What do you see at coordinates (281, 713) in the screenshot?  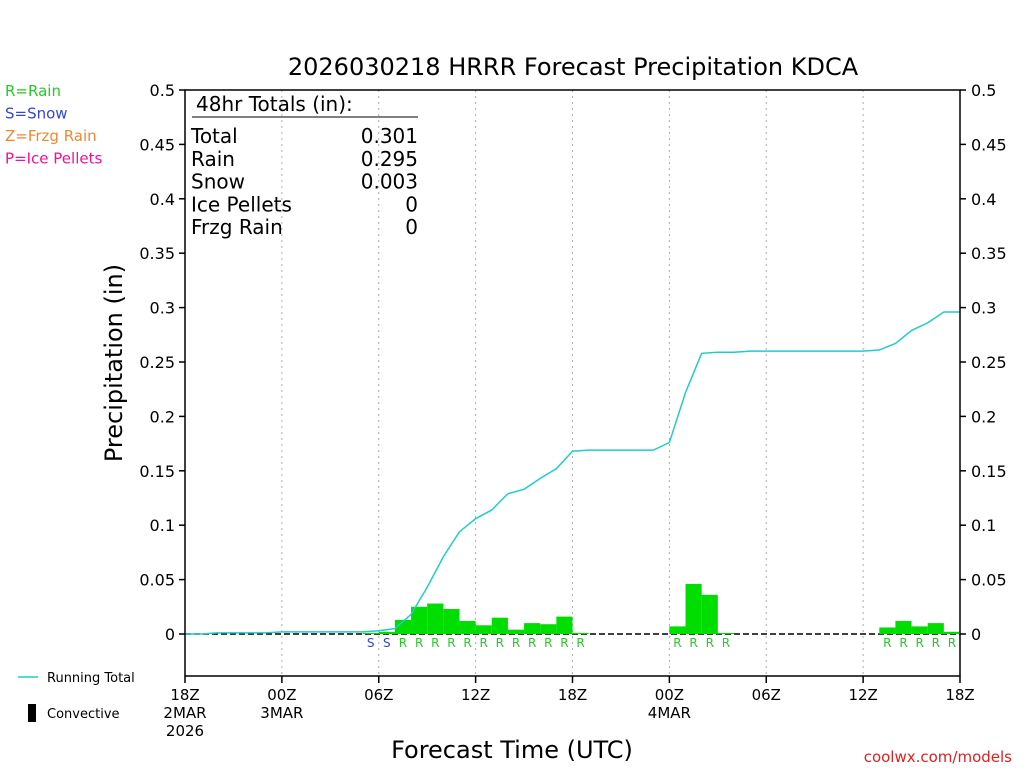 I see `x-tick-label: 3MAR` at bounding box center [281, 713].